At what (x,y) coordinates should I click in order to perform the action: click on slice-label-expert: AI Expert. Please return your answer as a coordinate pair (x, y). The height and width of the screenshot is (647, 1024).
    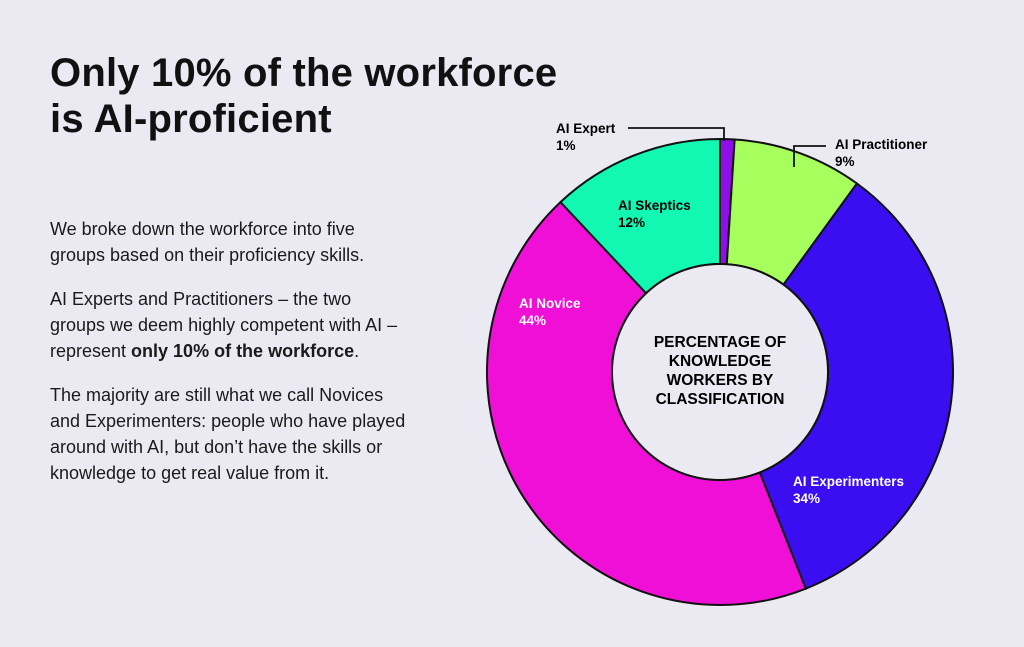
    Looking at the image, I should click on (586, 128).